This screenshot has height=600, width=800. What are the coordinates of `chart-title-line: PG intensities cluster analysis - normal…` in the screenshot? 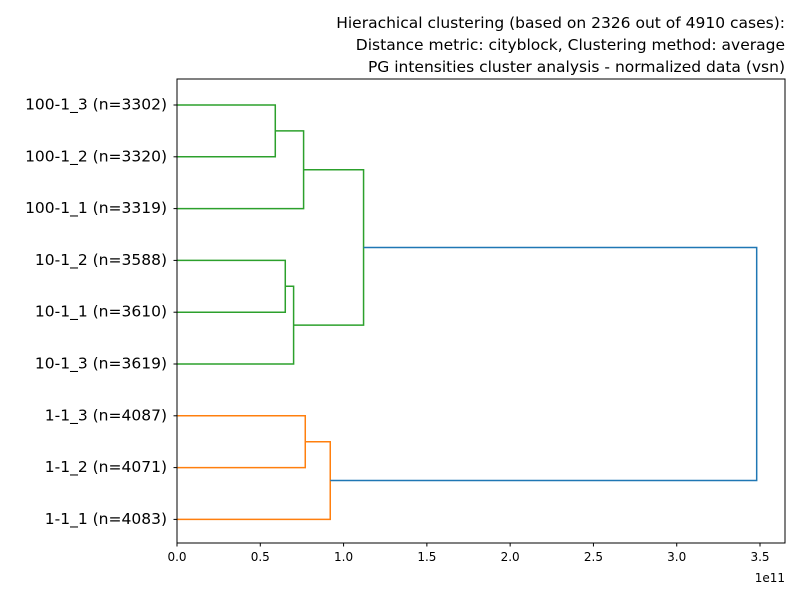 It's located at (576, 67).